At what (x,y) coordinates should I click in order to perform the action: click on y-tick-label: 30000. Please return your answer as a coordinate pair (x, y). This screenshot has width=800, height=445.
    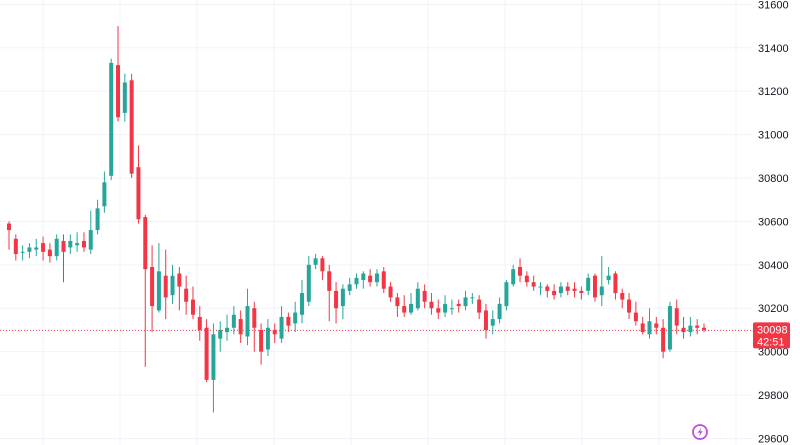
    Looking at the image, I should click on (773, 353).